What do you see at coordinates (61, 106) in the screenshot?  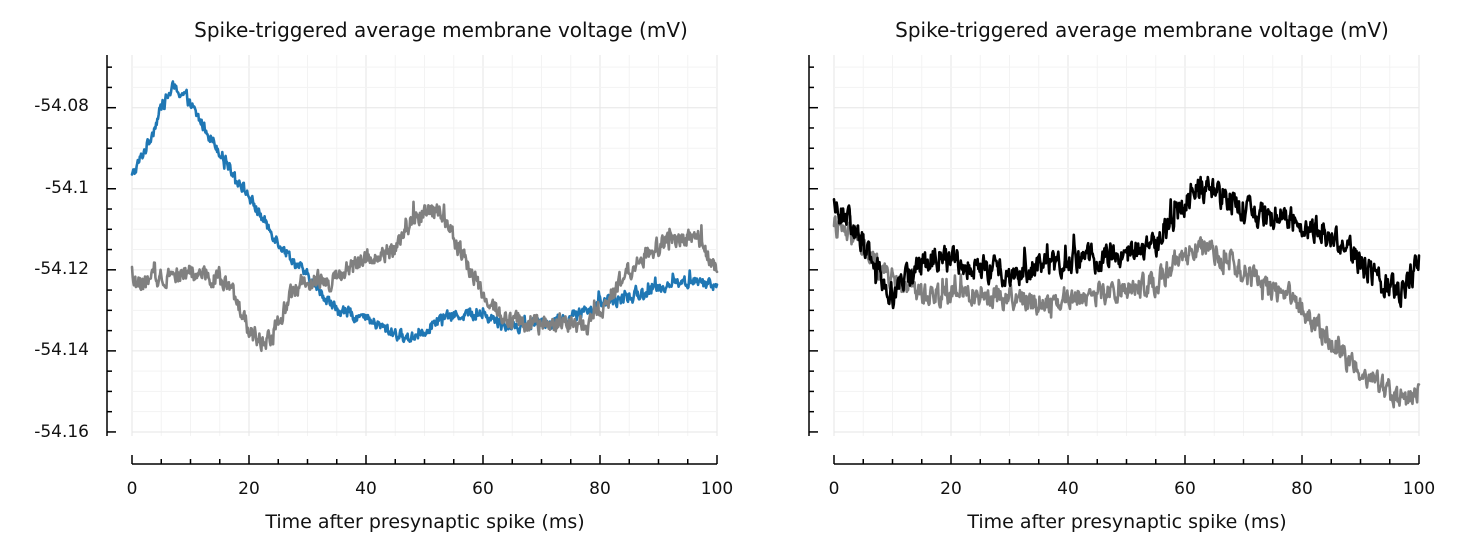 I see `panel-left-y-tick-label: -54.08` at bounding box center [61, 106].